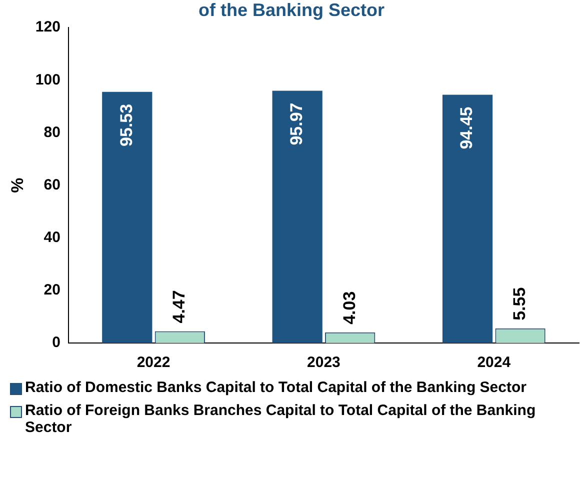 This screenshot has width=587, height=483. Describe the element at coordinates (17, 185) in the screenshot. I see `y-axis-title: %` at that location.